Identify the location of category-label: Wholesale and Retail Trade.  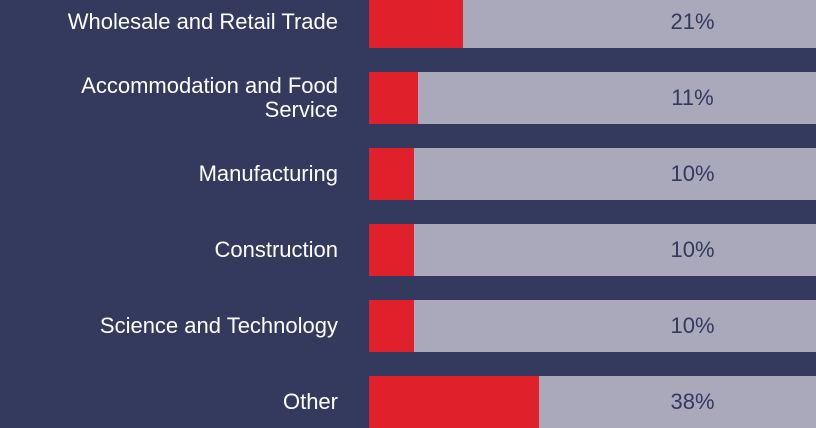
(202, 21).